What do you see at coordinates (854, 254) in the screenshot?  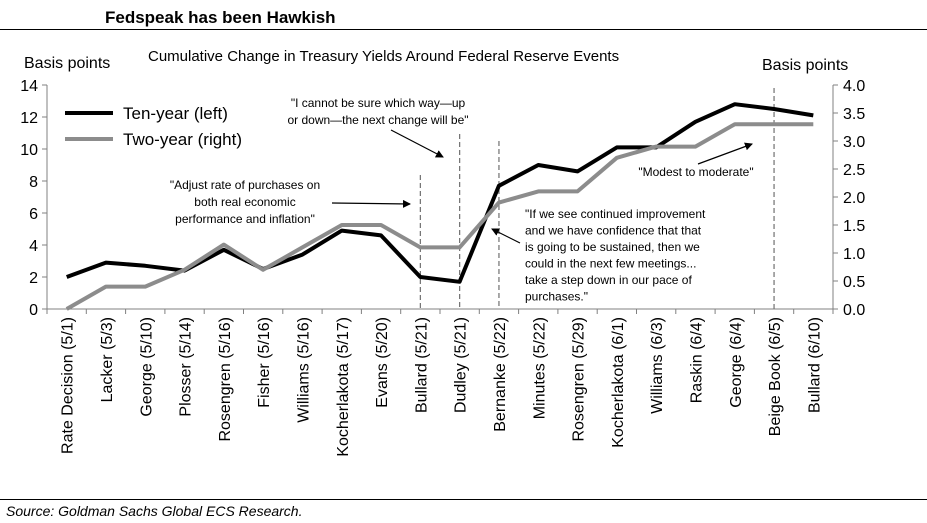 I see `right-tick-label: 1.0` at bounding box center [854, 254].